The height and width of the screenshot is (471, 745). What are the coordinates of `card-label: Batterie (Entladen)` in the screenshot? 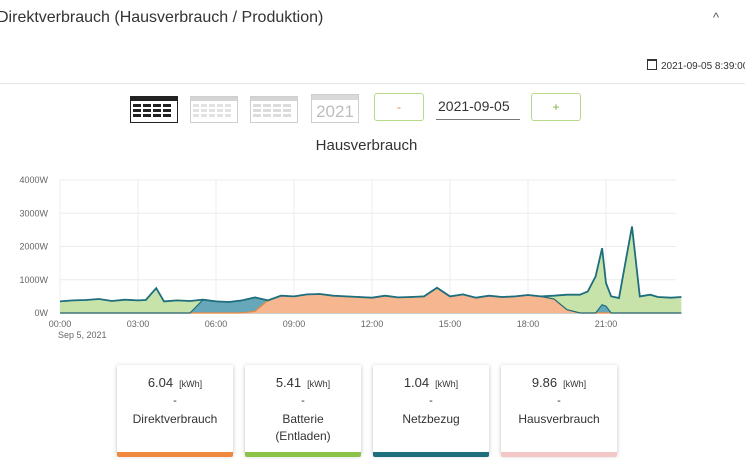 It's located at (303, 427).